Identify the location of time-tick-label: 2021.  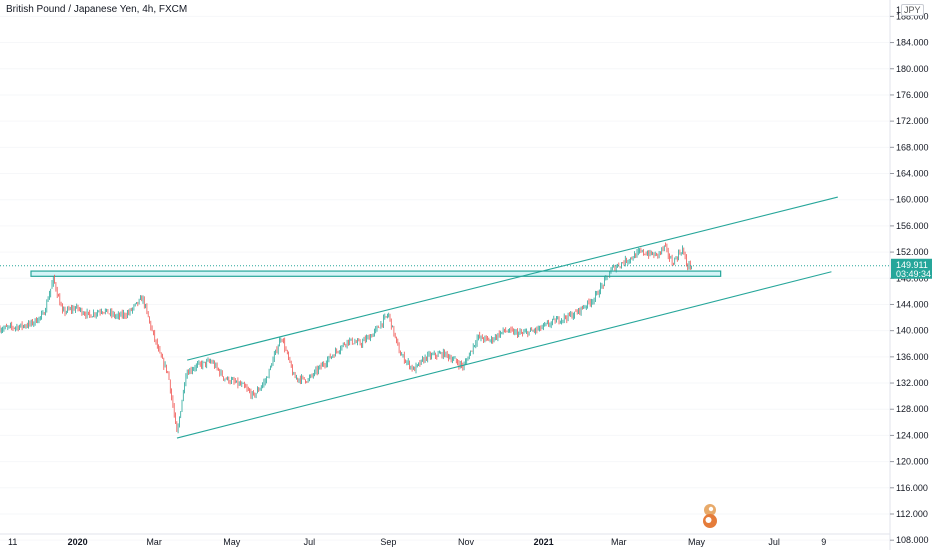
(544, 542).